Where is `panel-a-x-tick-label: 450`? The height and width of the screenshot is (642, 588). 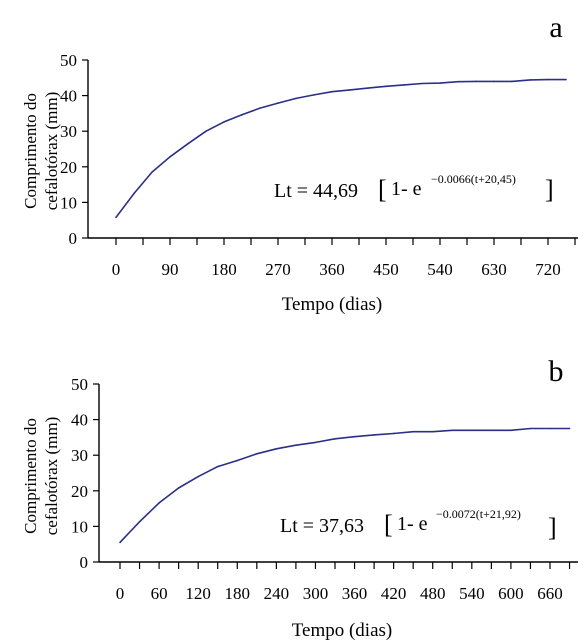
panel-a-x-tick-label: 450 is located at coordinates (386, 269).